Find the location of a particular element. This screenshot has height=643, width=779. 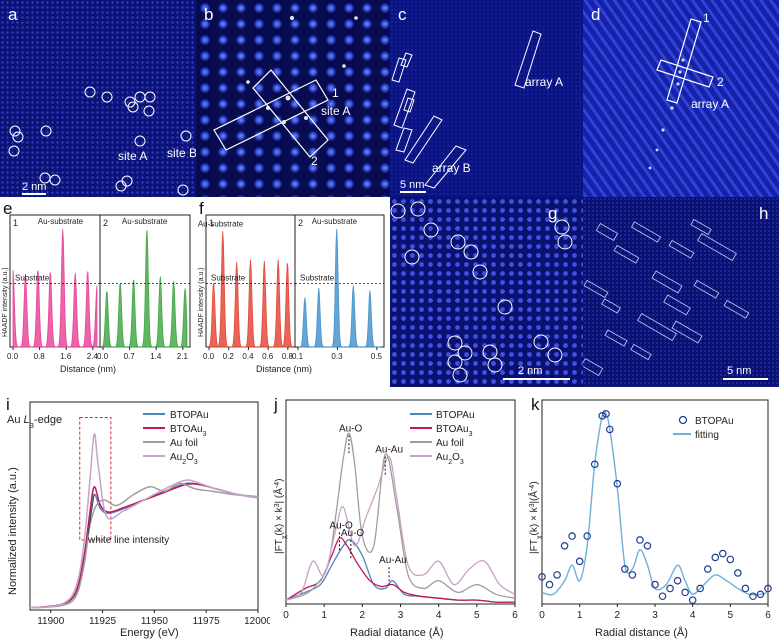

subplot-index-label: 2 is located at coordinates (300, 223).